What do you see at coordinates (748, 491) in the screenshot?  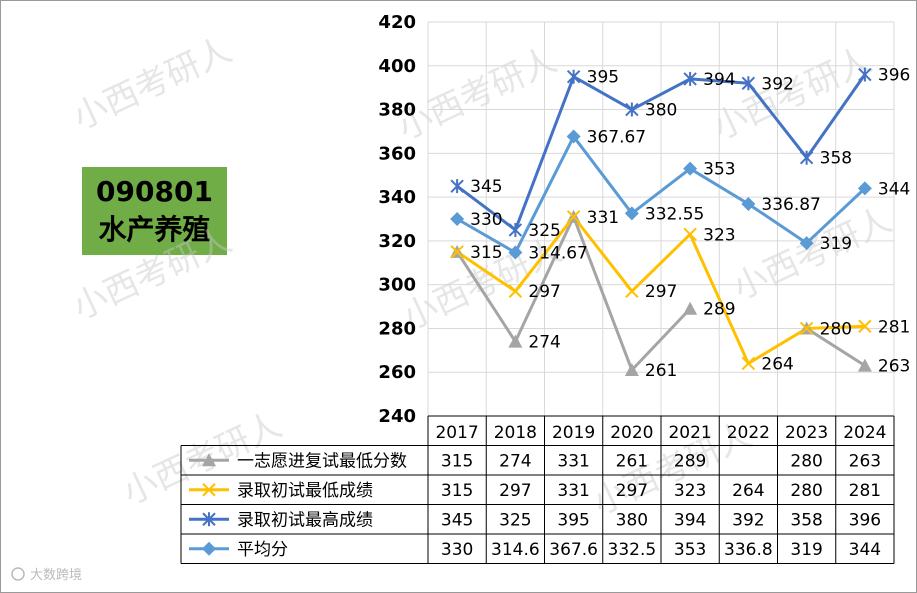 I see `table-cell: 264` at bounding box center [748, 491].